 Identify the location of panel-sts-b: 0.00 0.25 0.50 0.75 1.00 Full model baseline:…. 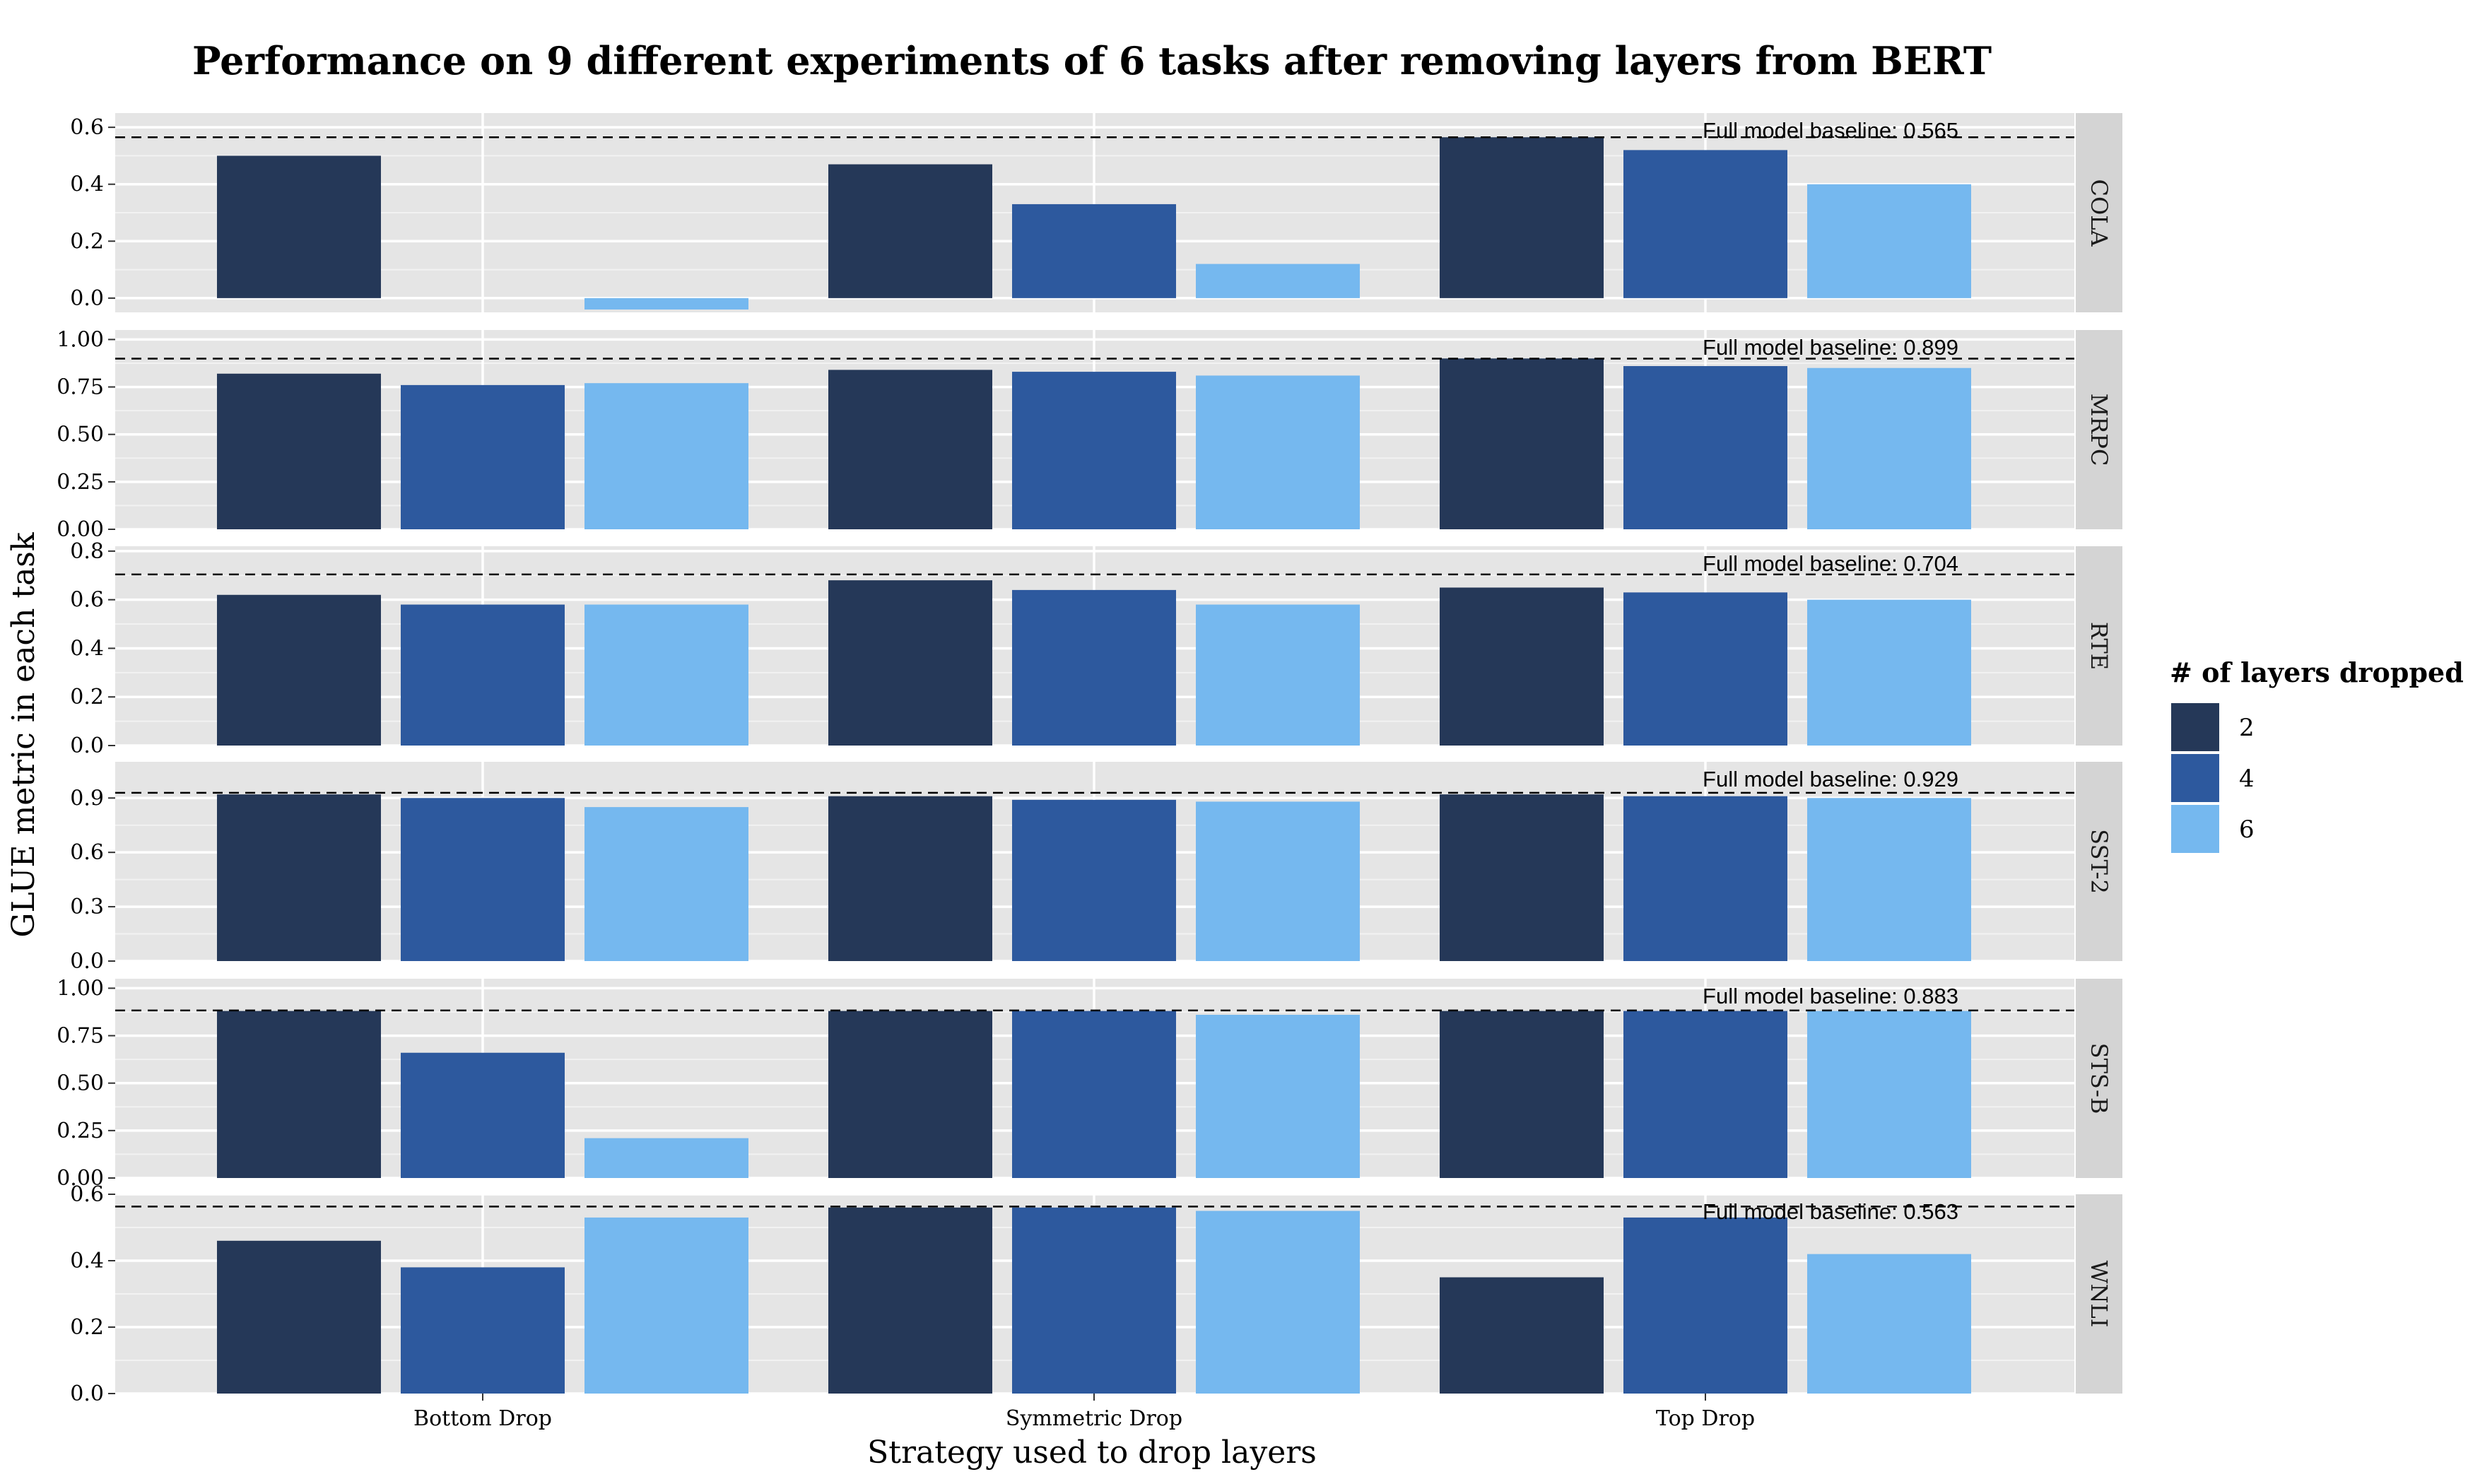
(1090, 1083).